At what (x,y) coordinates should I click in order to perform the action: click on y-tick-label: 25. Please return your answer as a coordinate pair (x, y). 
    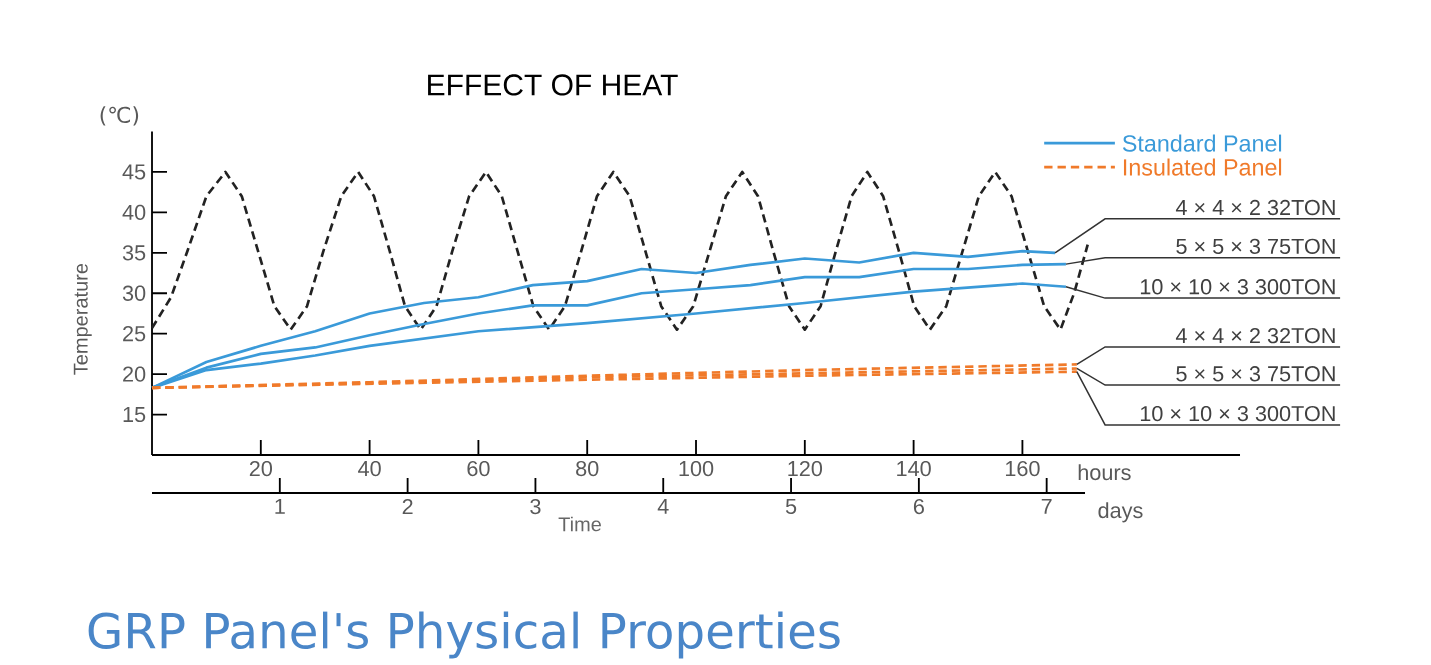
    Looking at the image, I should click on (134, 334).